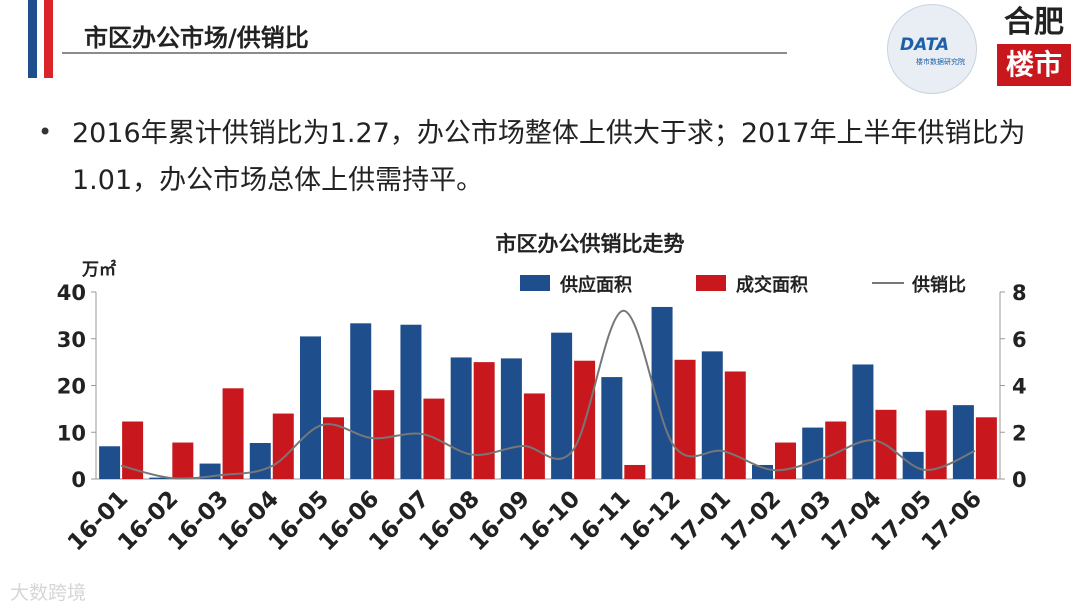 The image size is (1088, 610). What do you see at coordinates (711, 283) in the screenshot?
I see `legend-swatch-deal` at bounding box center [711, 283].